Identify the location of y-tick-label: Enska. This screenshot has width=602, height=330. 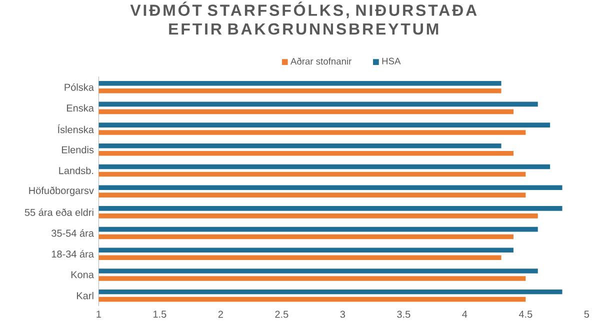
(80, 108).